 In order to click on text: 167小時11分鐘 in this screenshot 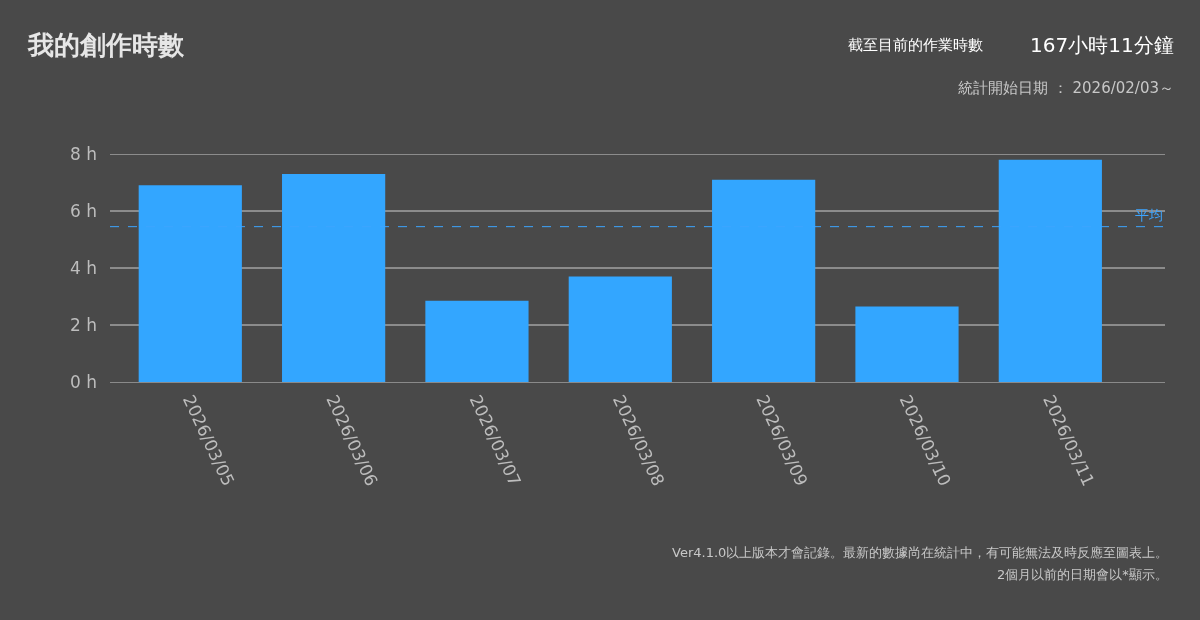, I will do `click(1102, 45)`.